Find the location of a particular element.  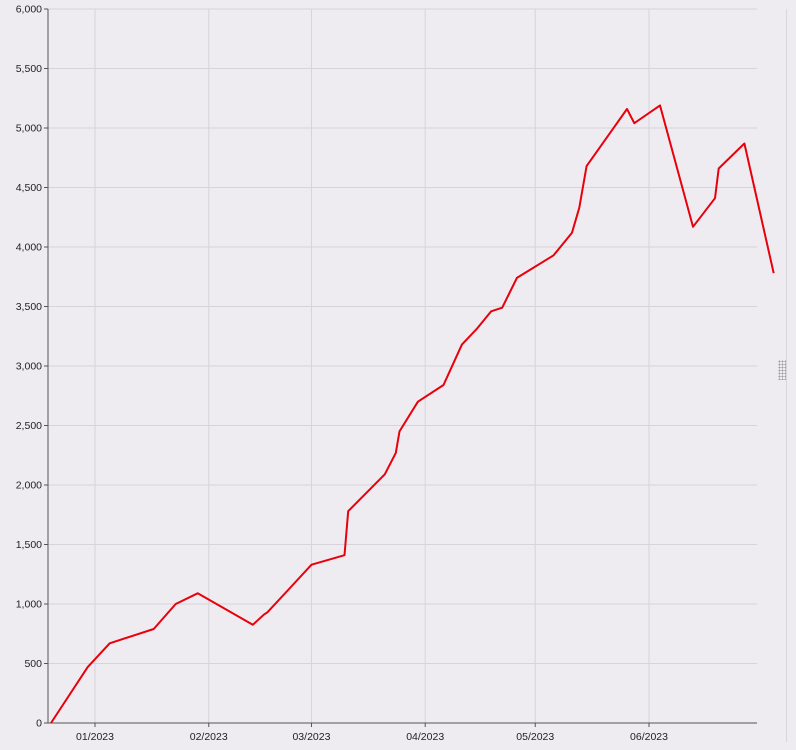

y-tick-label: 2,000 is located at coordinates (29, 486).